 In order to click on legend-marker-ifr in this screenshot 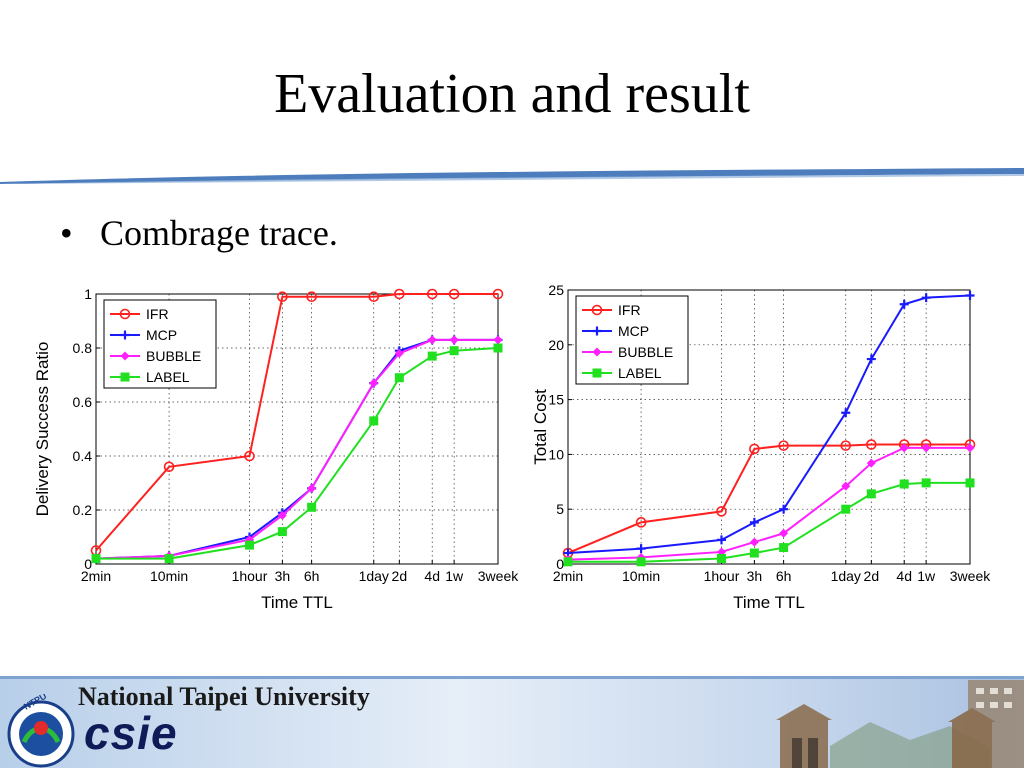, I will do `click(597, 310)`.